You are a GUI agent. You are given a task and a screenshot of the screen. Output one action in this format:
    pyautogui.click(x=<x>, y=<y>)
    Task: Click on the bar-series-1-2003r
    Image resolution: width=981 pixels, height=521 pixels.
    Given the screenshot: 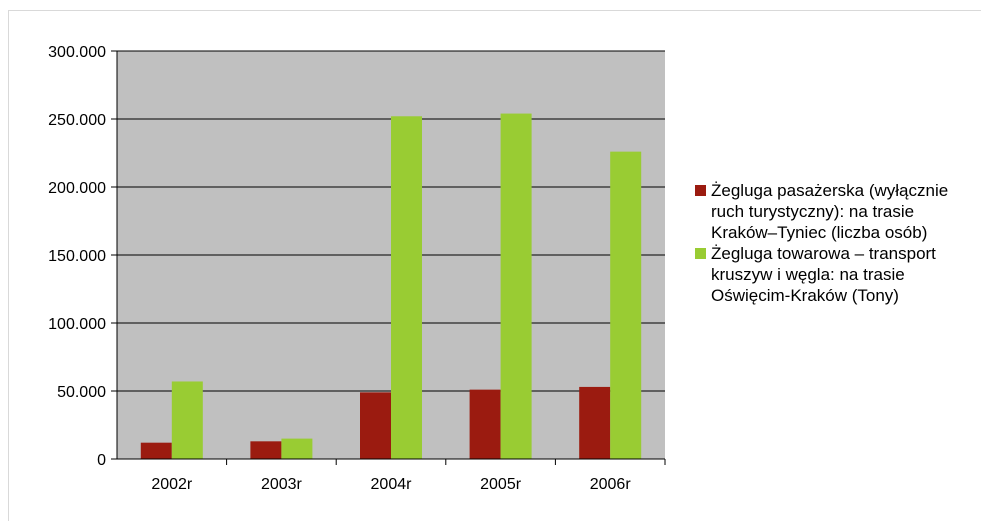 What is the action you would take?
    pyautogui.click(x=297, y=448)
    